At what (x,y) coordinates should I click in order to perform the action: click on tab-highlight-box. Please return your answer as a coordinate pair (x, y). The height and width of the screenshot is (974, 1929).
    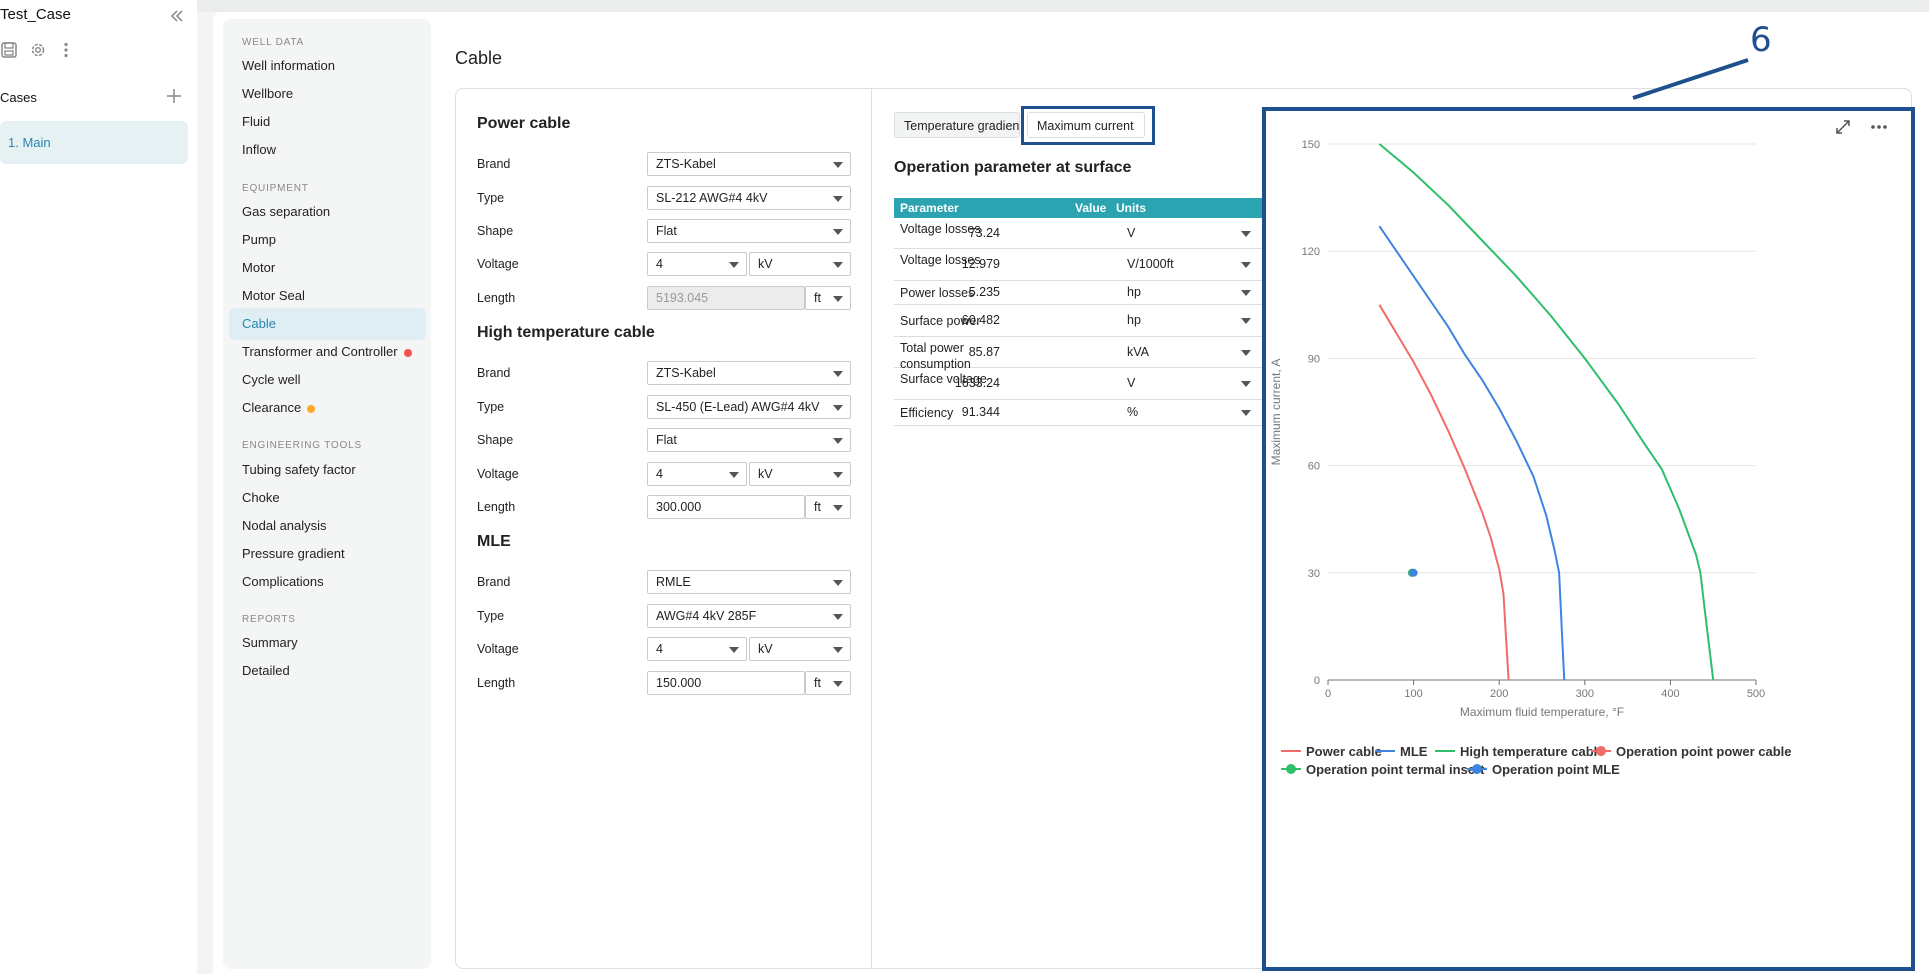
    Looking at the image, I should click on (1088, 125).